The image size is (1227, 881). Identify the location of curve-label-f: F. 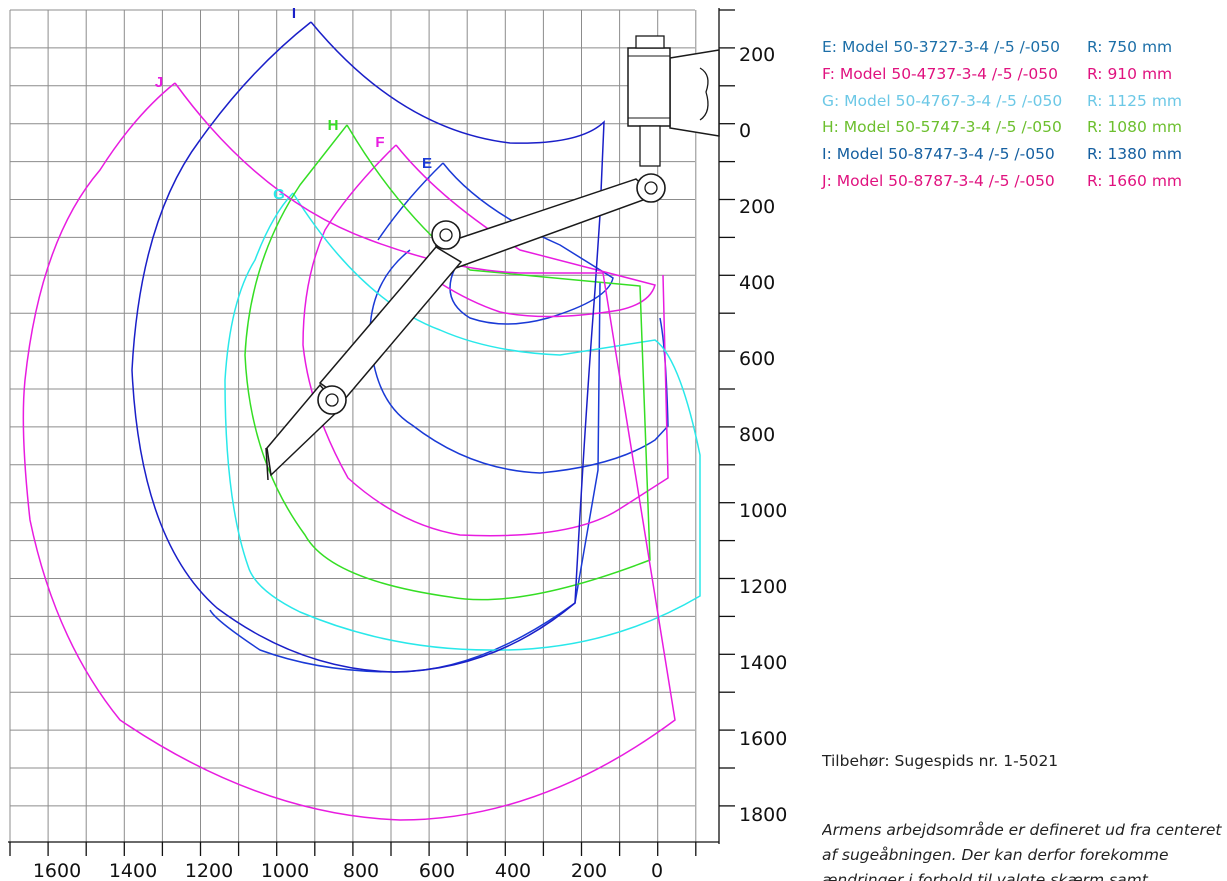
(379, 142).